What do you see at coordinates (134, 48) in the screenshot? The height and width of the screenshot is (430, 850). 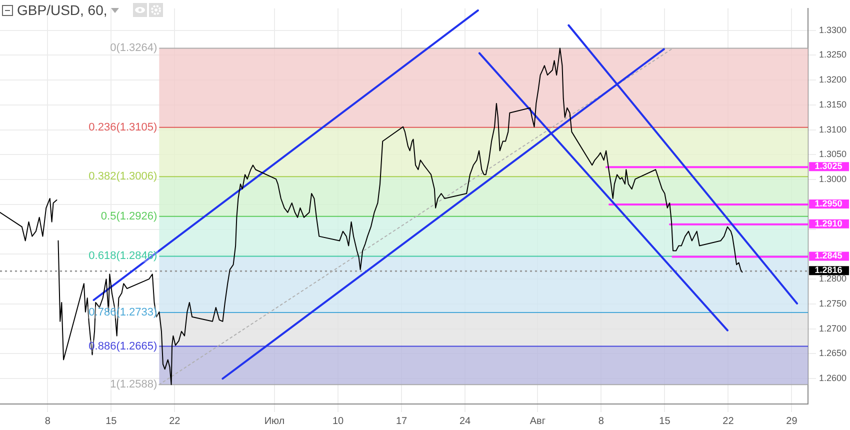 I see `ref-line-label: 0(1.3264)` at bounding box center [134, 48].